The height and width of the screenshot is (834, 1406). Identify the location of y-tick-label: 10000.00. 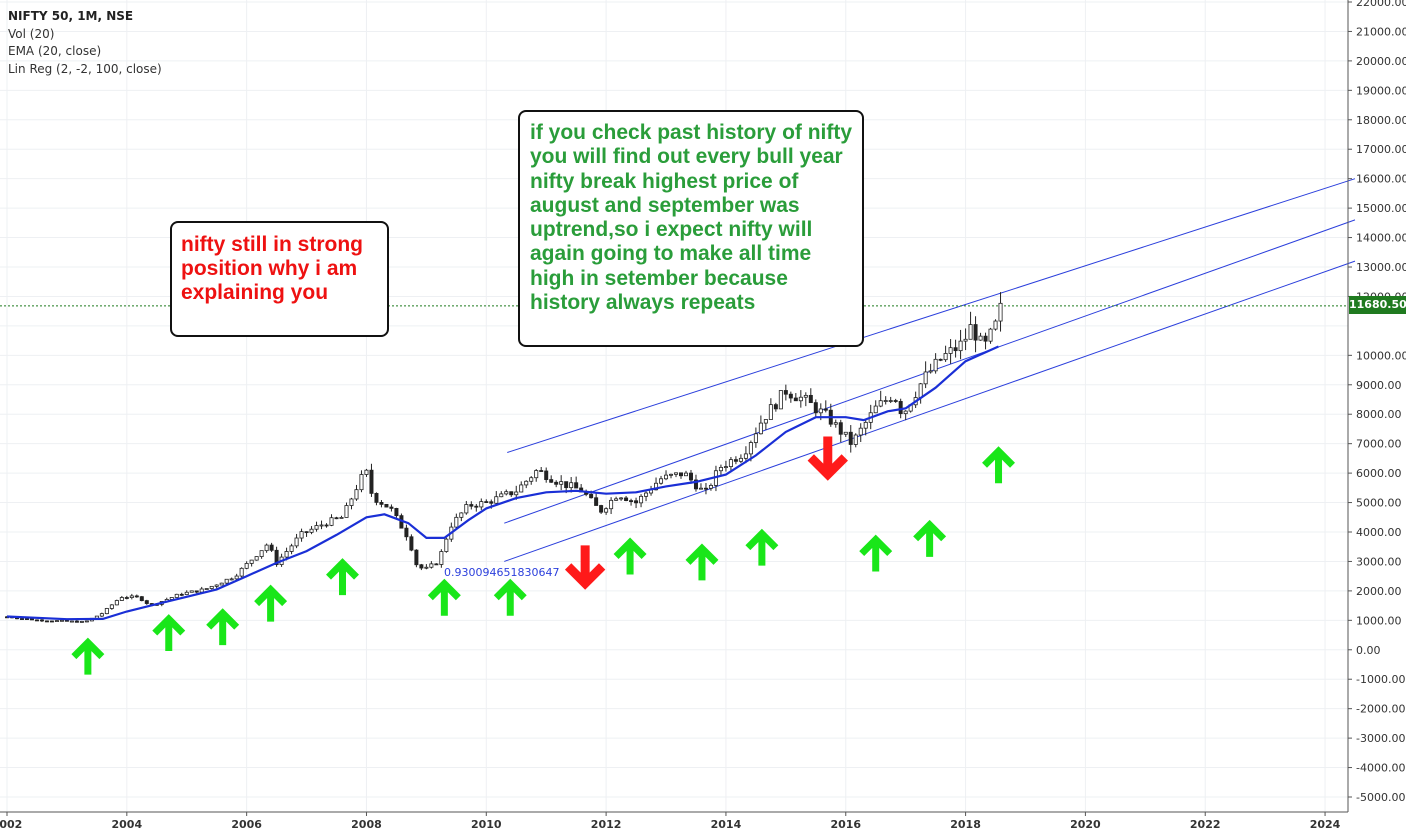
(1381, 355).